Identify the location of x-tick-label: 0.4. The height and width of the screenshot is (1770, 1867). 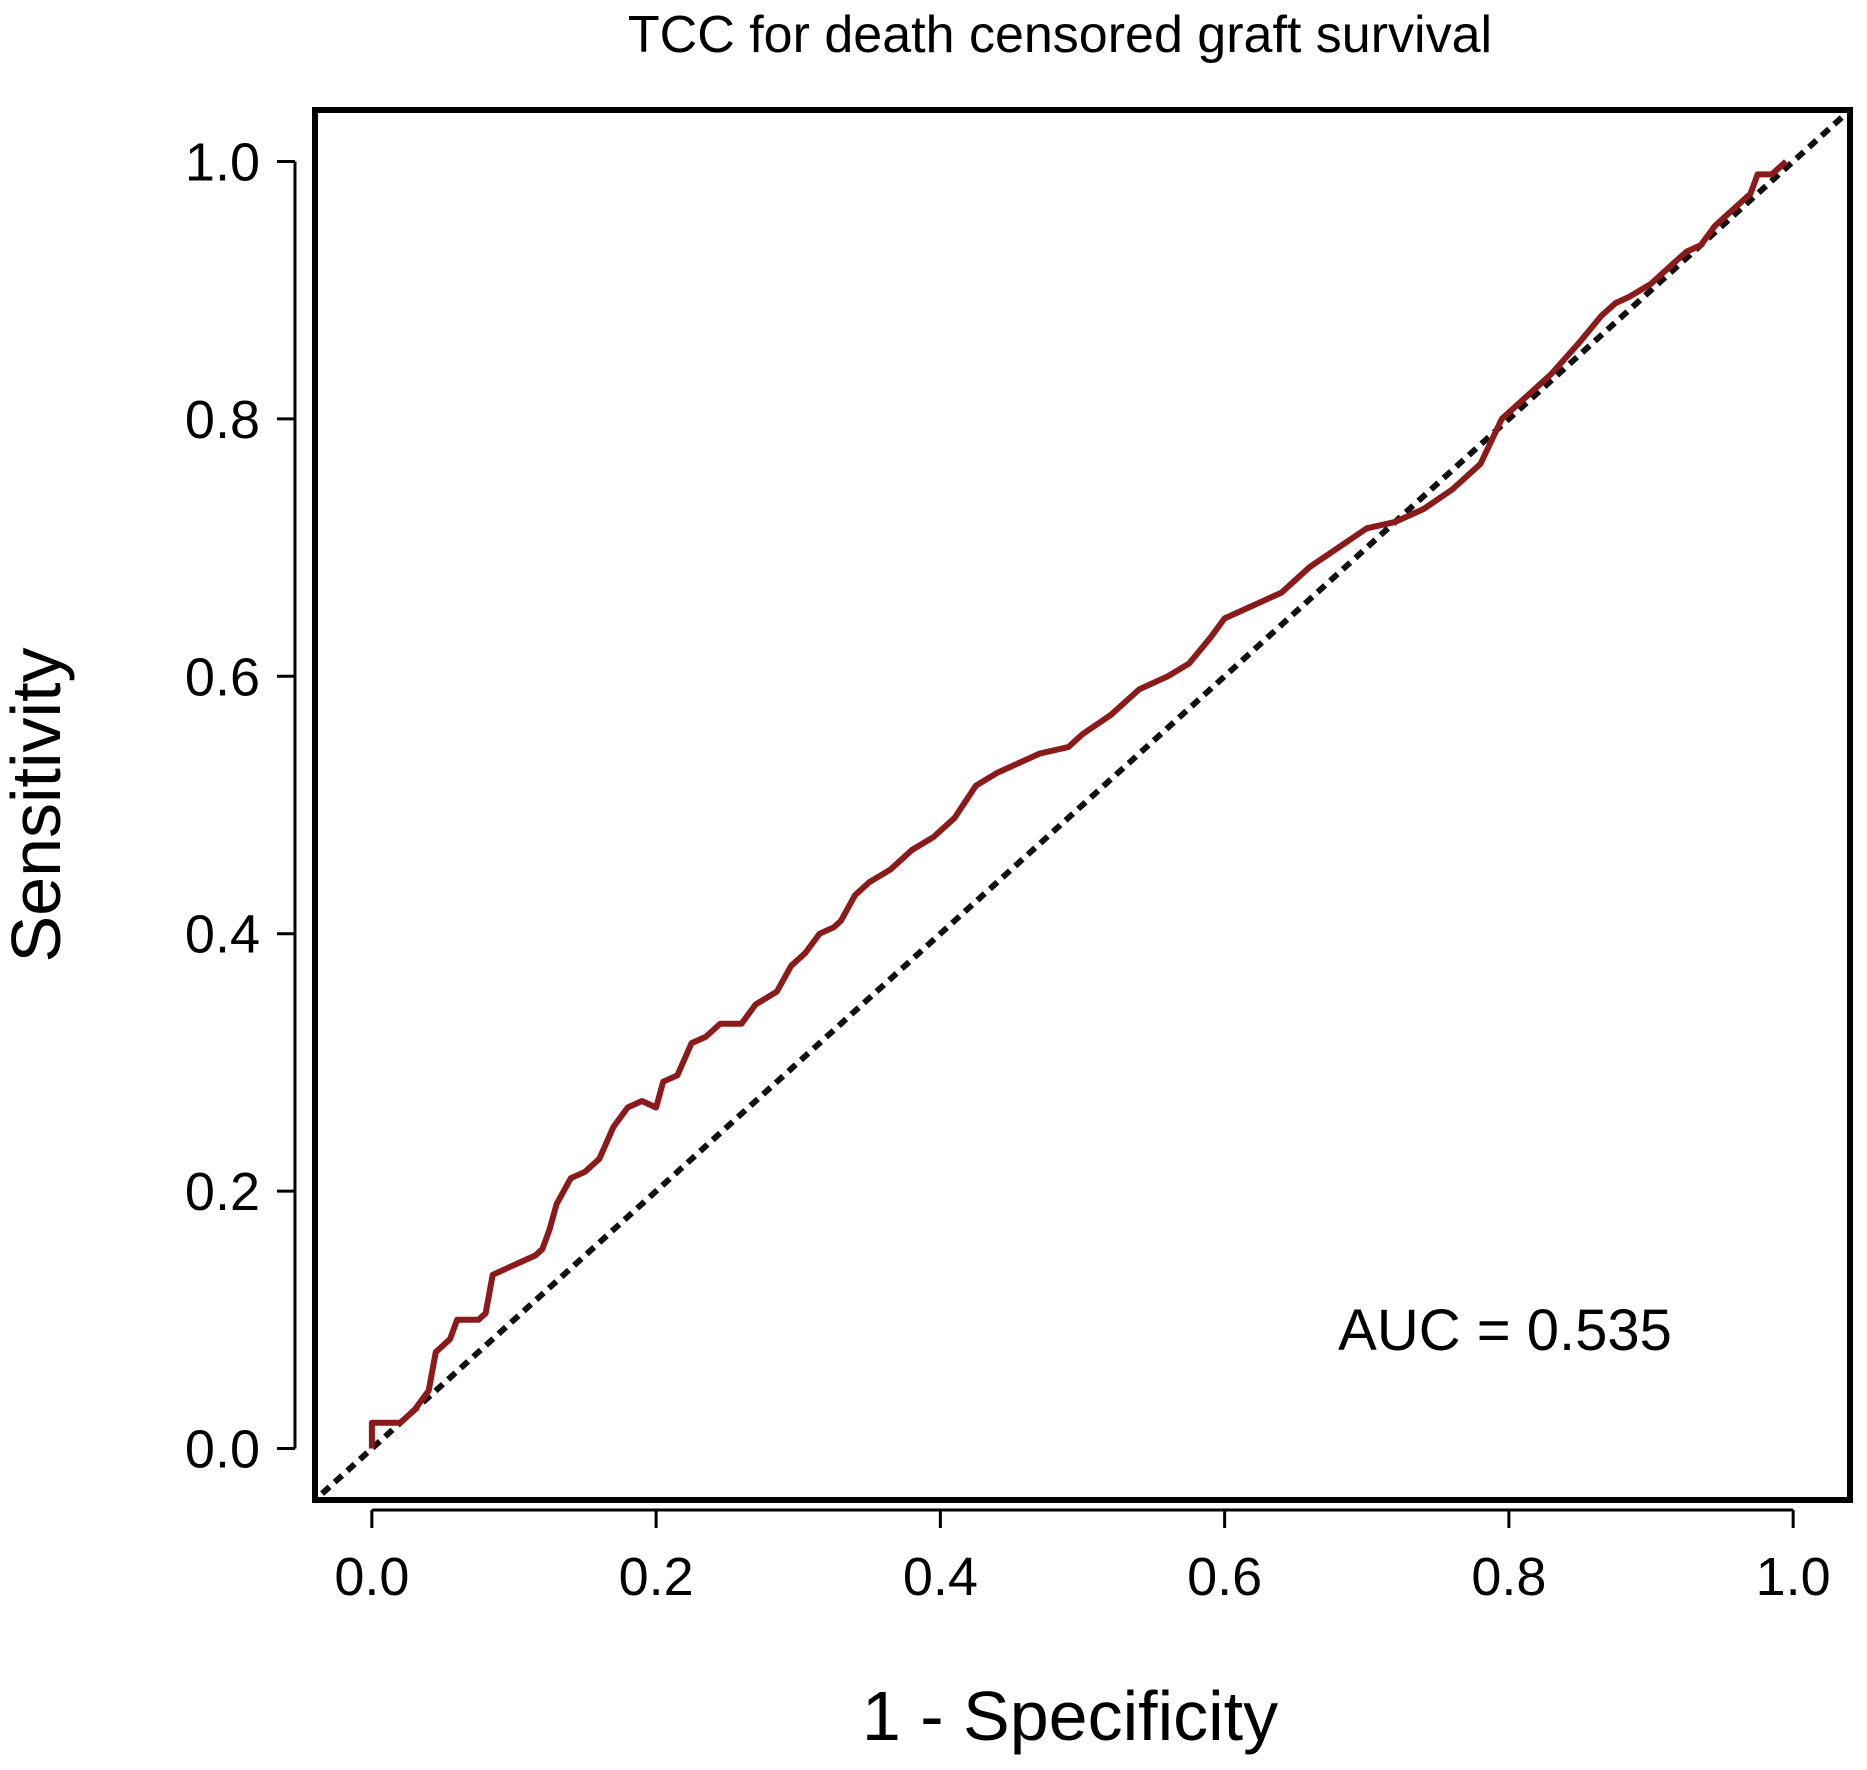
(940, 1577).